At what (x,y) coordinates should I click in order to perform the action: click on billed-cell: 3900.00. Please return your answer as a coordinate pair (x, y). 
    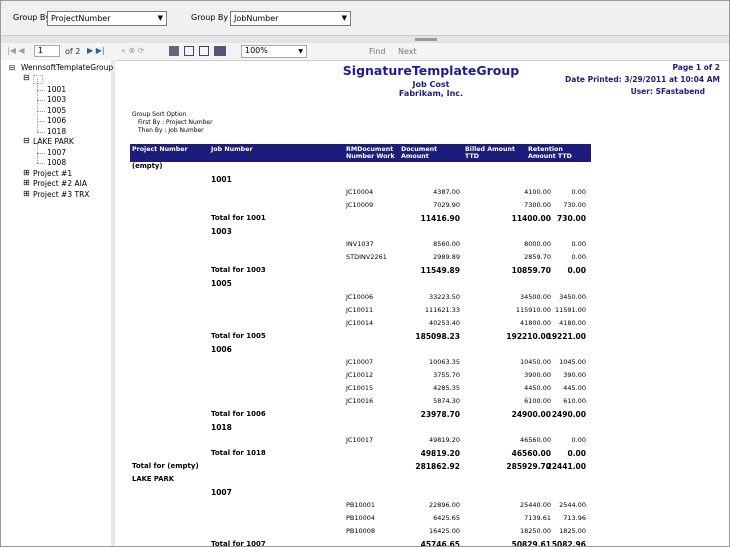
    Looking at the image, I should click on (537, 374).